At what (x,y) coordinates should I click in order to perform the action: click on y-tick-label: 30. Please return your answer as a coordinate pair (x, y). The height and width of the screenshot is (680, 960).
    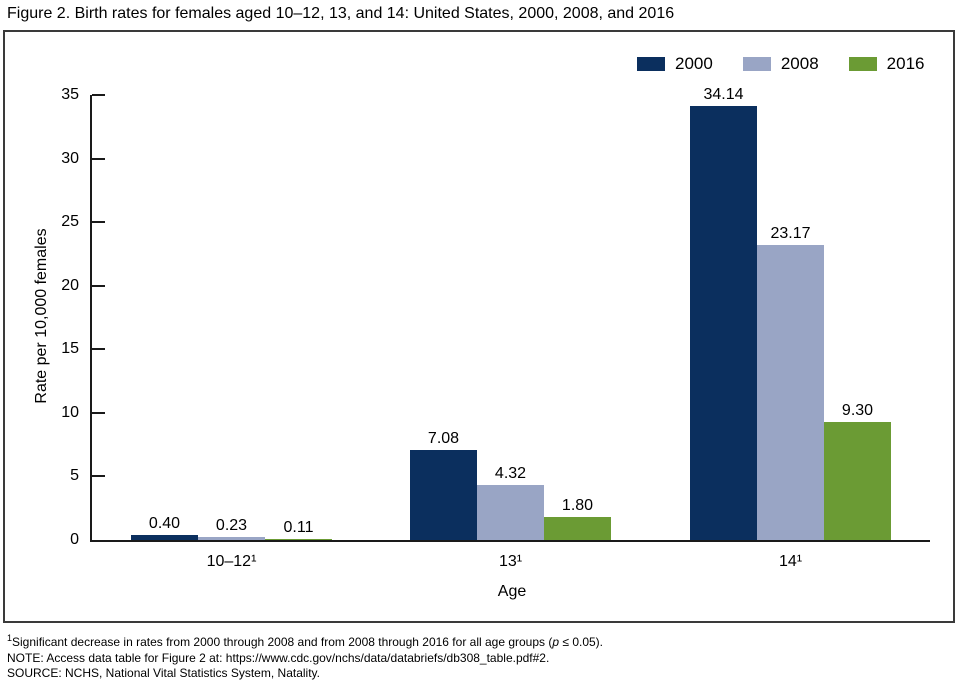
    Looking at the image, I should click on (70, 158).